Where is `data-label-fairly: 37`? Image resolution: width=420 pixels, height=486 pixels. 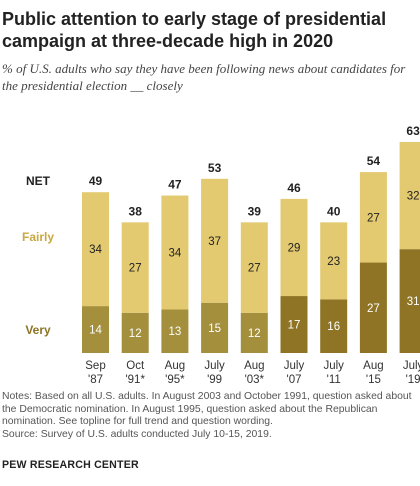
data-label-fairly: 37 is located at coordinates (214, 242).